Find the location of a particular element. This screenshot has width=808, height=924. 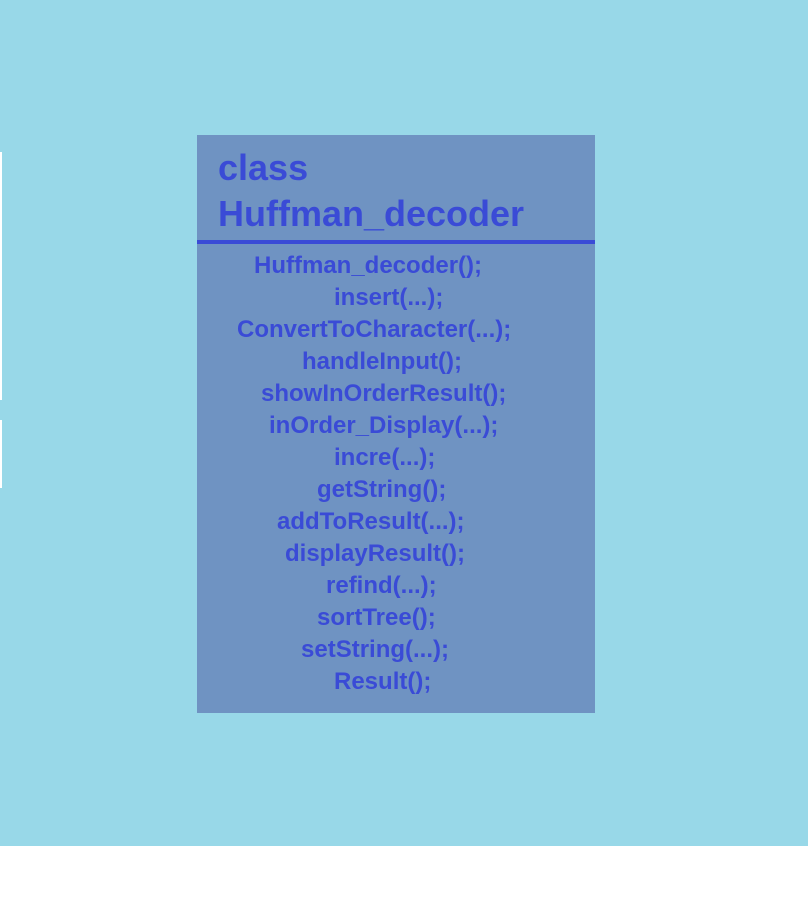

method-item: handleInput(); is located at coordinates (382, 361).